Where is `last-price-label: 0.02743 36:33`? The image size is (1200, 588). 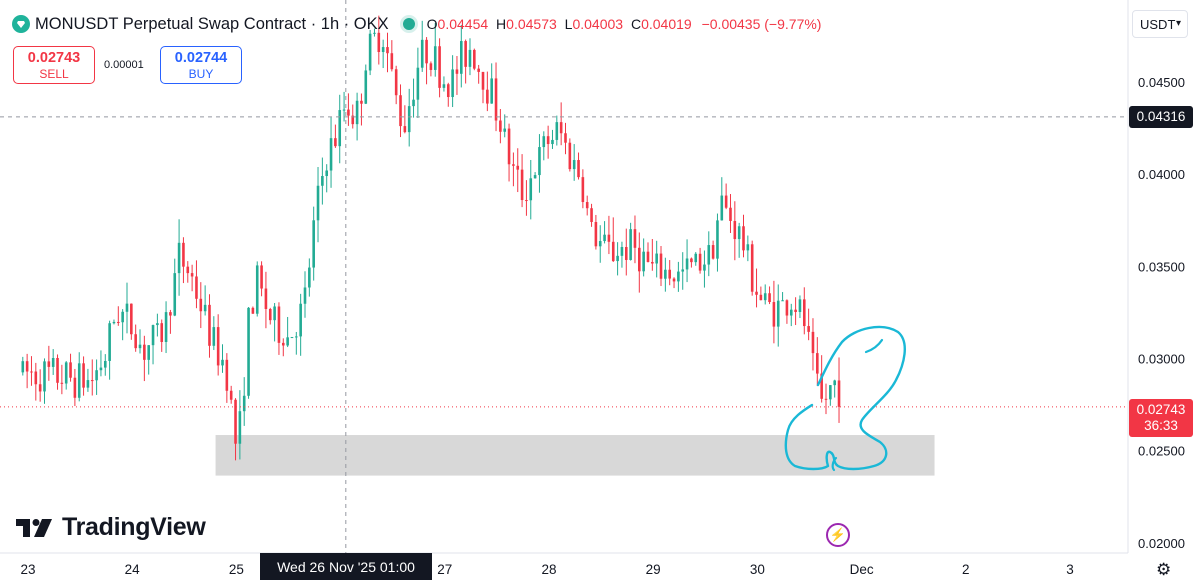
last-price-label: 0.02743 36:33 is located at coordinates (1161, 417).